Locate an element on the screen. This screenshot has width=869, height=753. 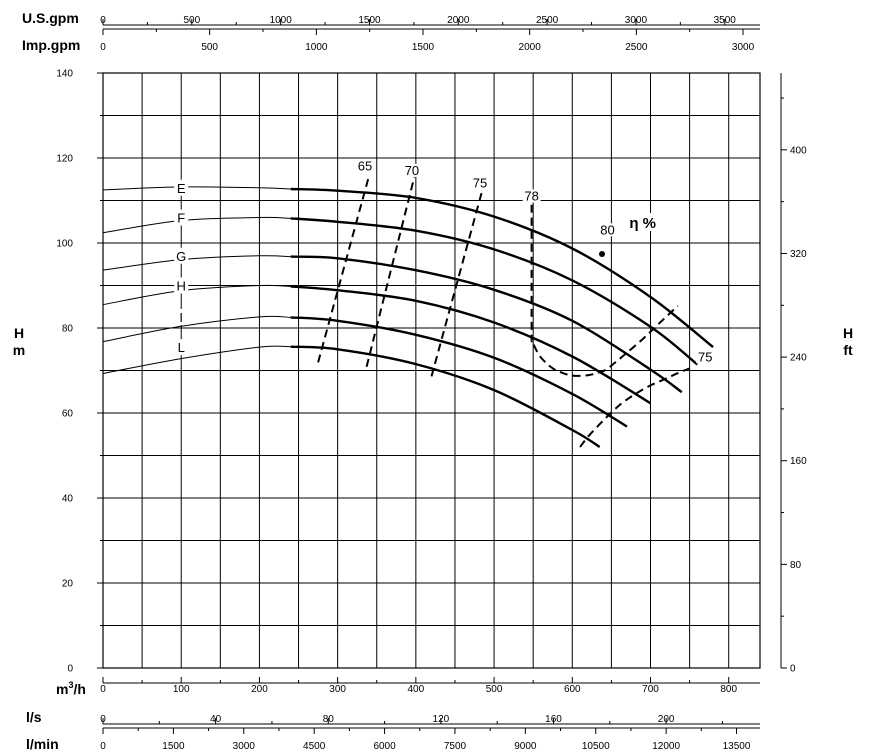
secondary-axis: U.S.gpm 0 500 1000 1500 2000 2500 3000 3500 is located at coordinates (391, 18).